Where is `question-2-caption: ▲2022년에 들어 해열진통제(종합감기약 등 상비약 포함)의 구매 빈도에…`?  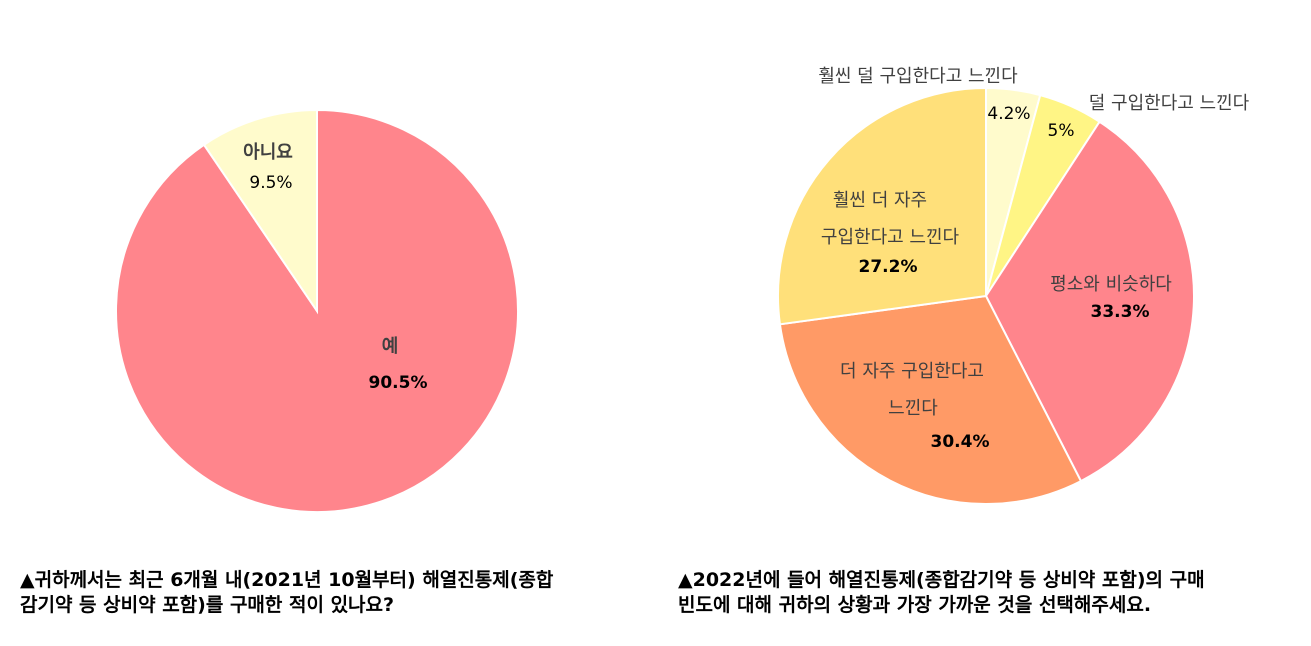
question-2-caption: ▲2022년에 들어 해열진통제(종합감기약 등 상비약 포함)의 구매 빈도에… is located at coordinates (941, 592).